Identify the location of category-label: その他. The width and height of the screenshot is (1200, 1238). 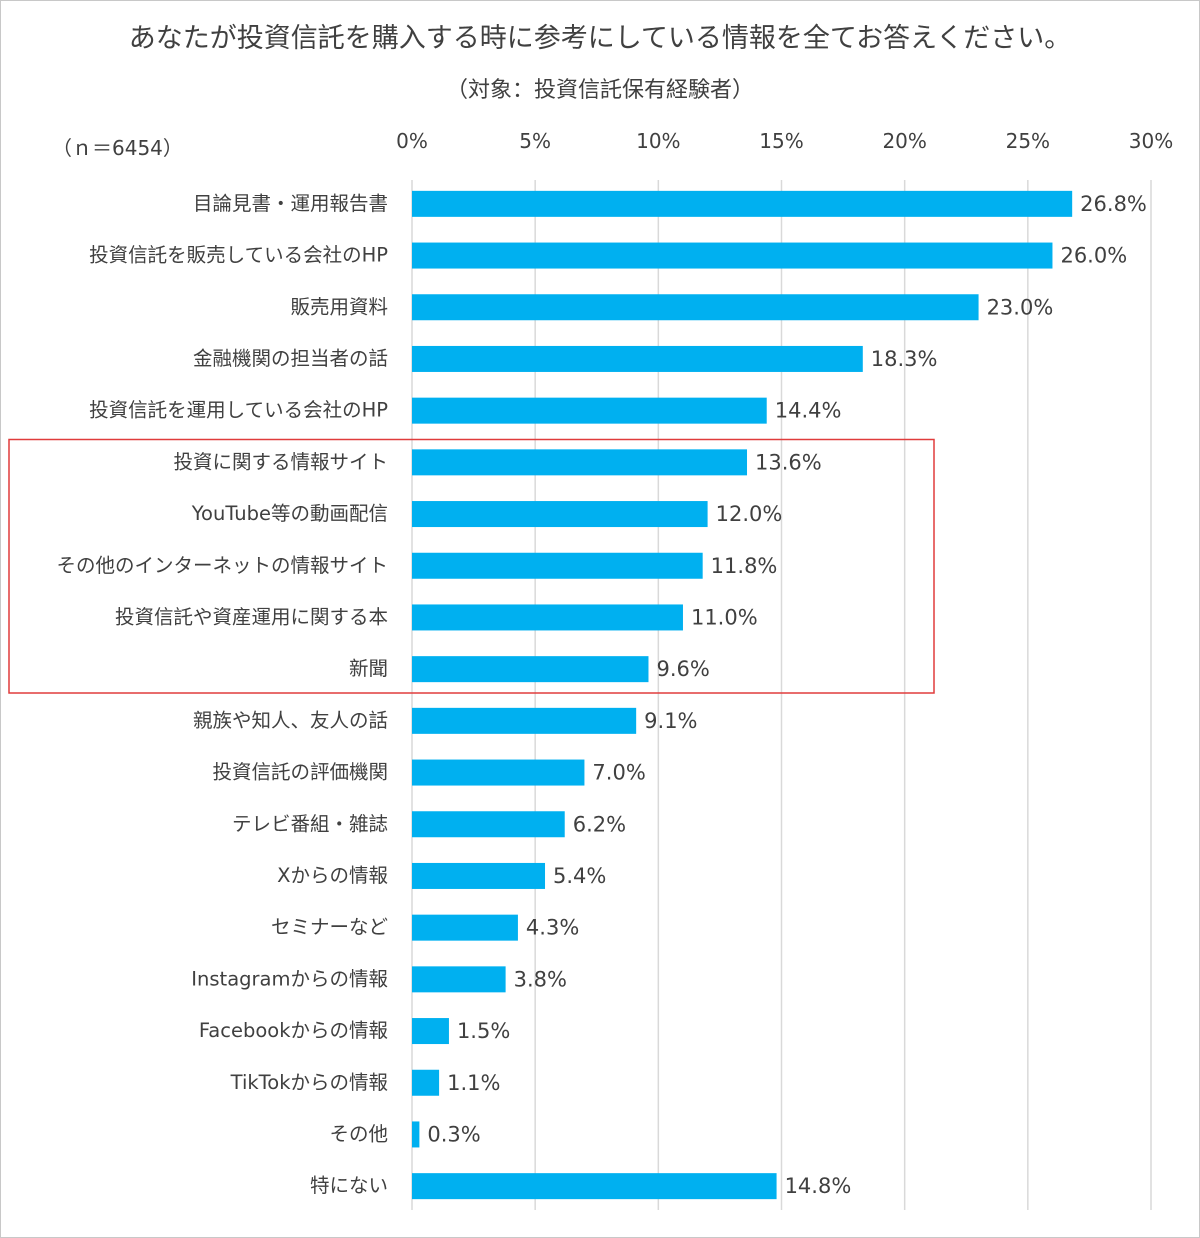
(358, 1133).